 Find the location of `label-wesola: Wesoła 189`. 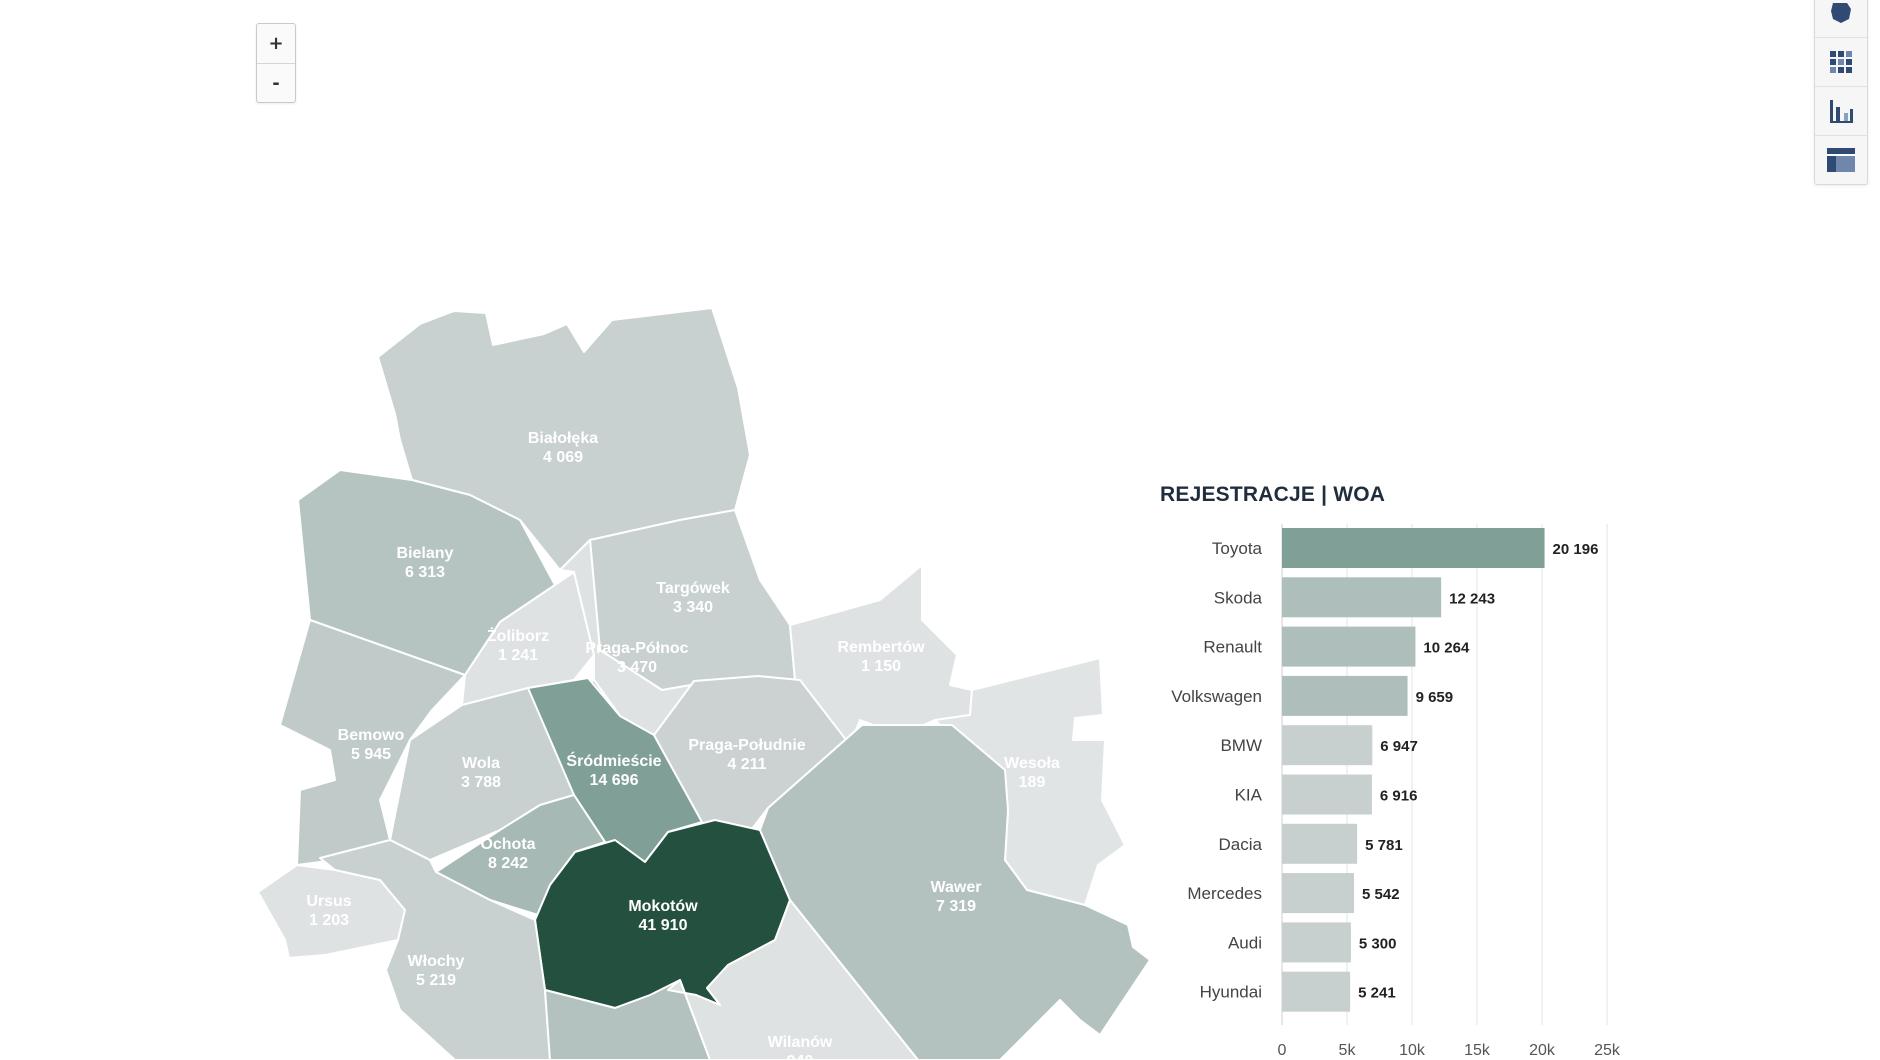

label-wesola: Wesoła 189 is located at coordinates (1032, 773).